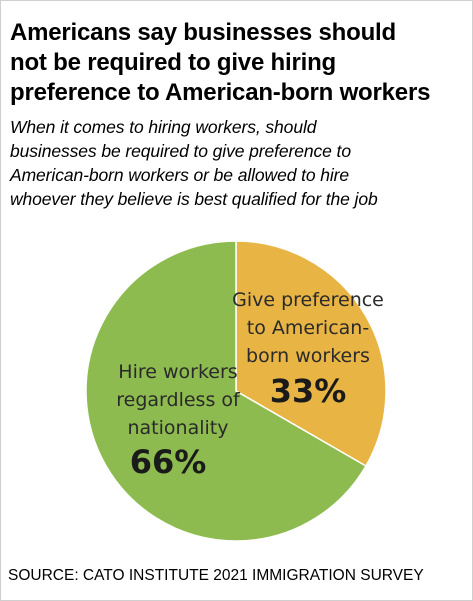 Image resolution: width=473 pixels, height=601 pixels. What do you see at coordinates (308, 300) in the screenshot?
I see `slice-label: Give preference` at bounding box center [308, 300].